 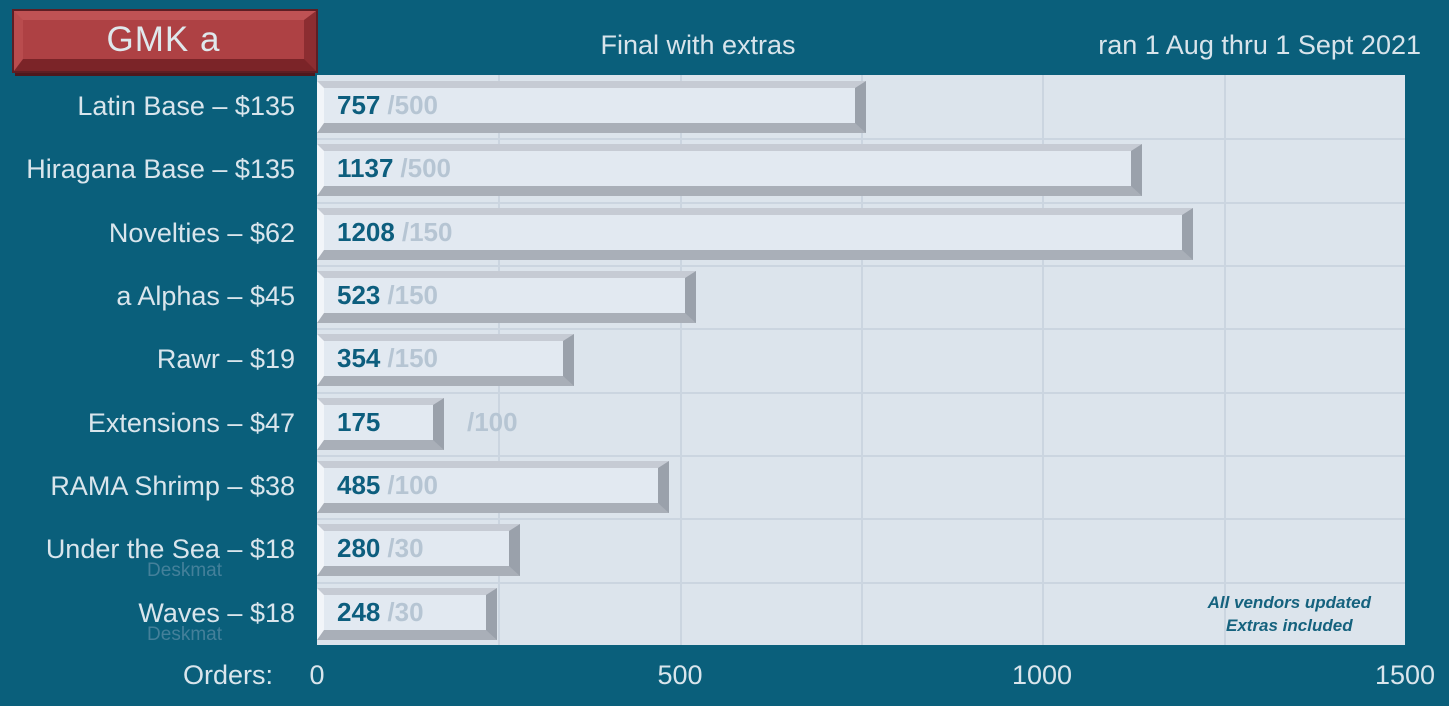 What do you see at coordinates (493, 487) in the screenshot?
I see `bar: 485/100` at bounding box center [493, 487].